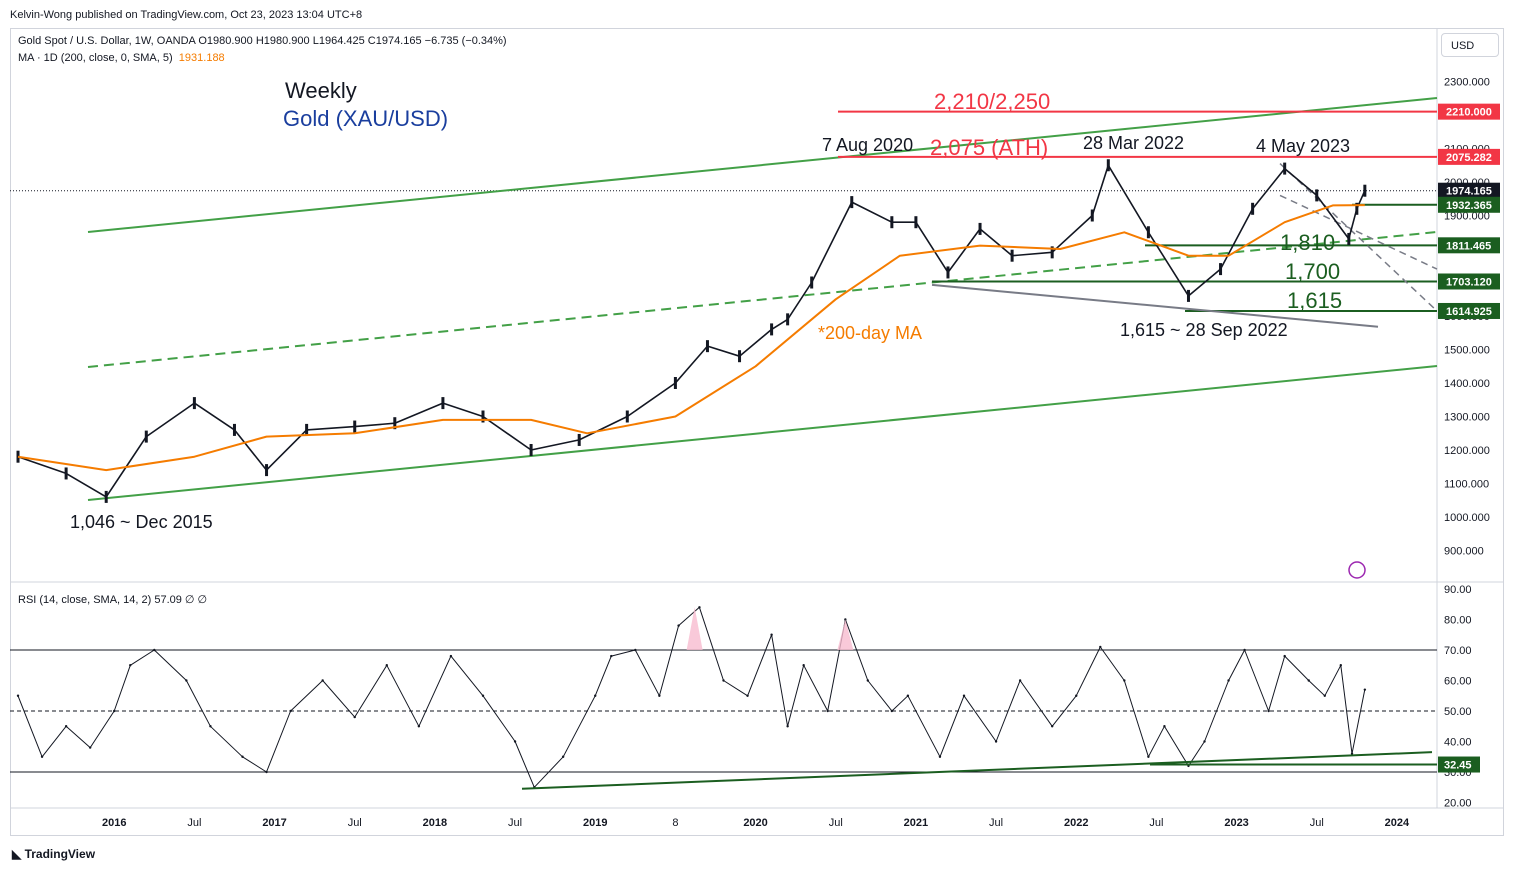 This screenshot has width=1514, height=871. Describe the element at coordinates (141, 522) in the screenshot. I see `low-2015-label: 1,046 ~ Dec 2015` at that location.